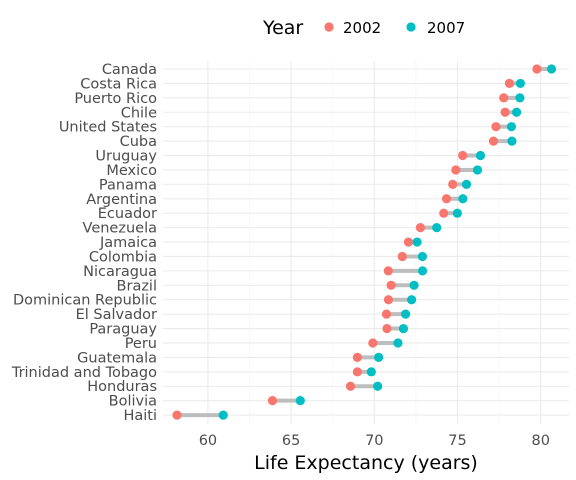  I want to click on x-tick-label-75: 75, so click(457, 441).